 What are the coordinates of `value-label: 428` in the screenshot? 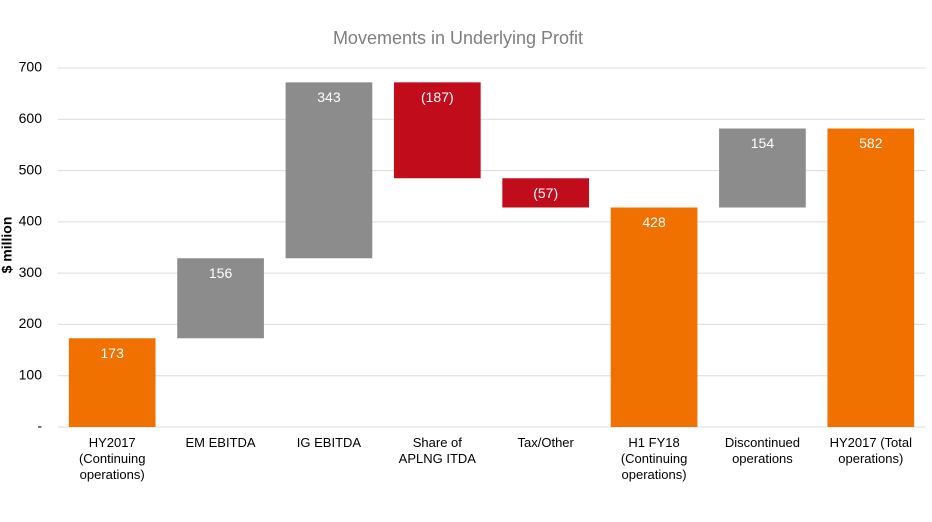 It's located at (654, 222).